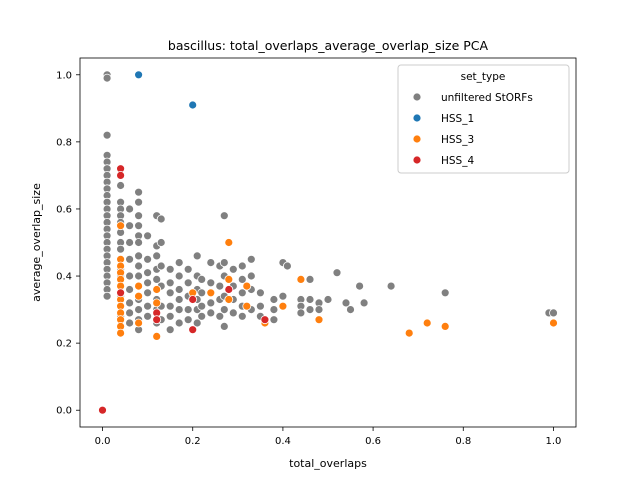 The width and height of the screenshot is (640, 480). What do you see at coordinates (64, 344) in the screenshot?
I see `y-tick-label: 0.2` at bounding box center [64, 344].